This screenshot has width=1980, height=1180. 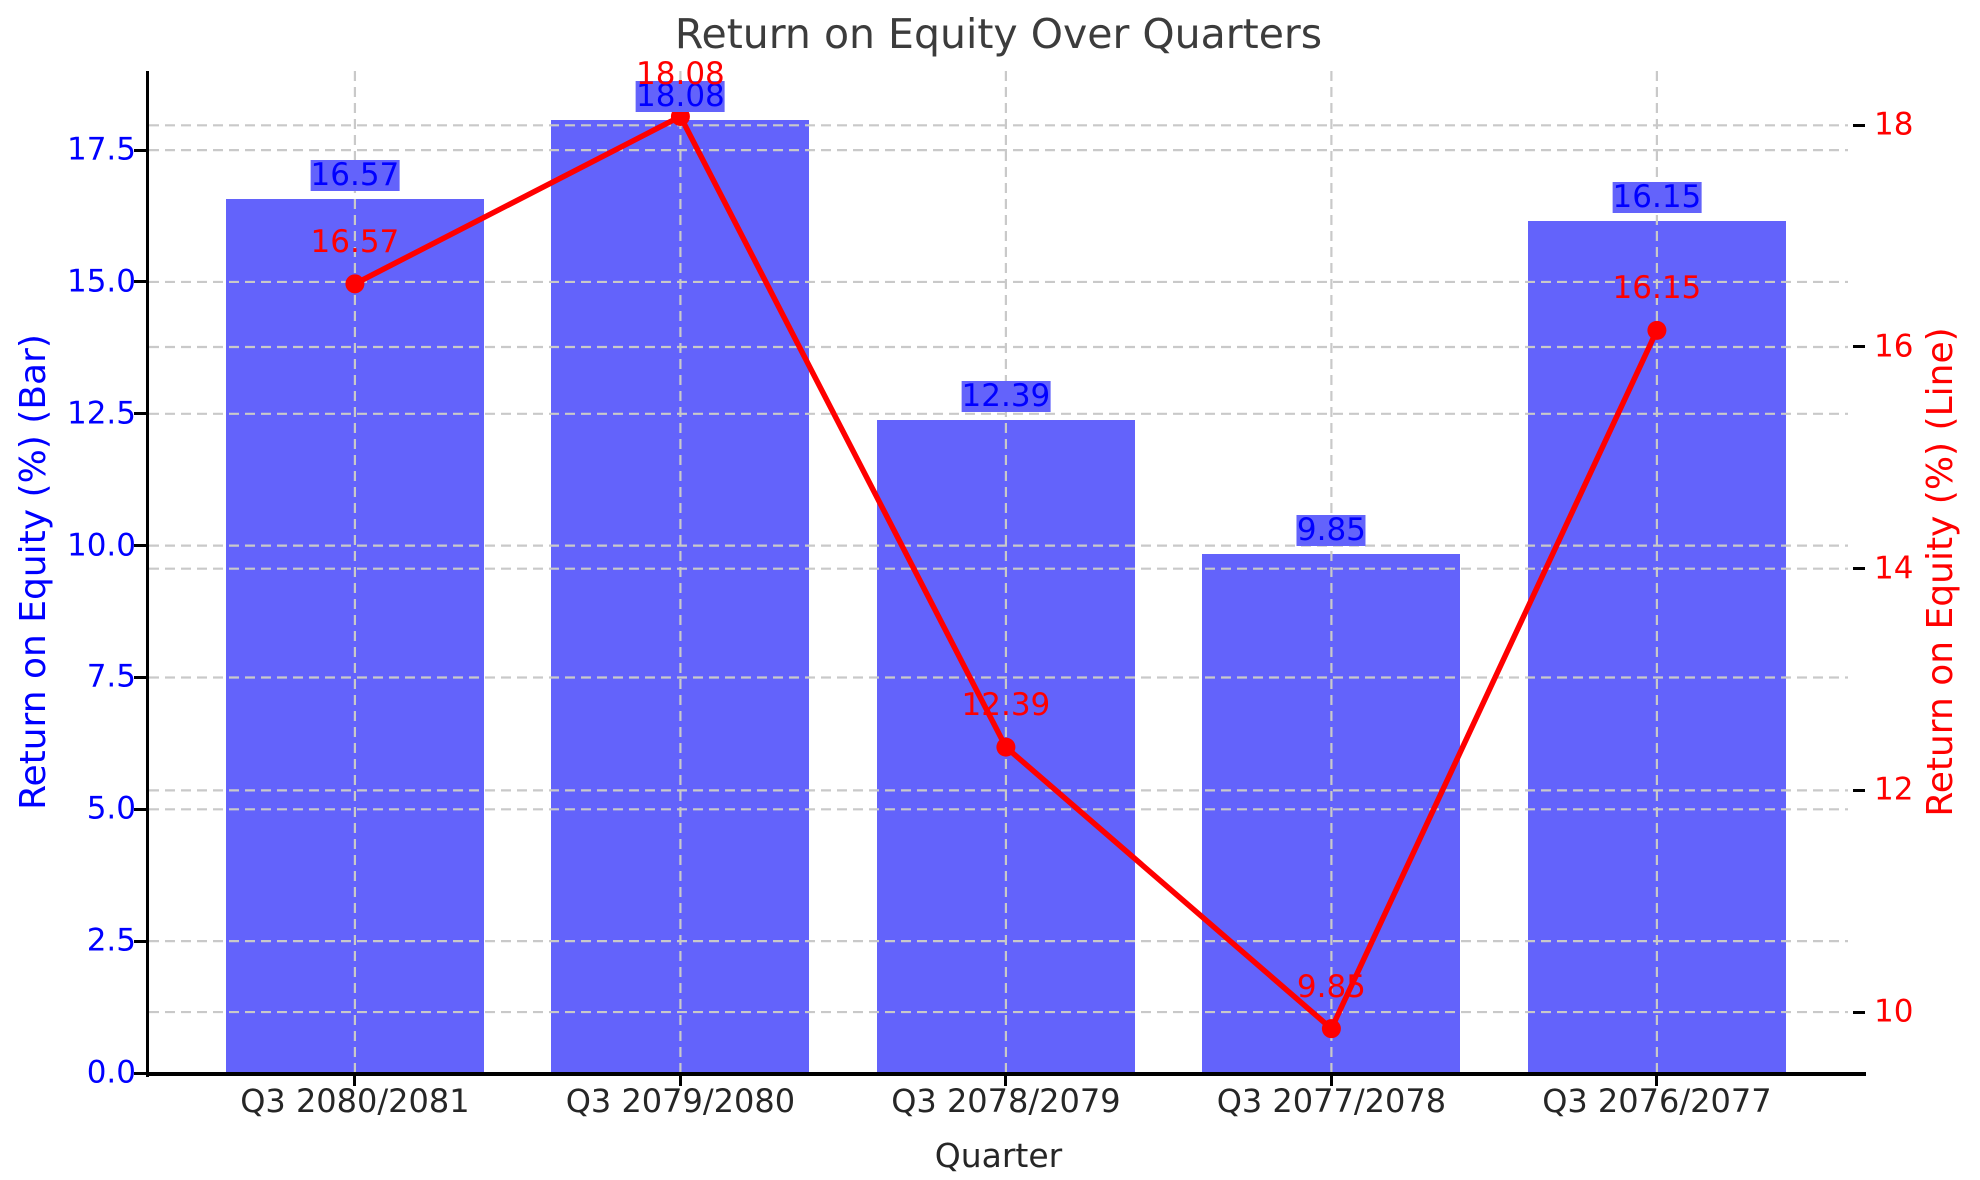 I want to click on right-tick-label: 18, so click(x=1894, y=124).